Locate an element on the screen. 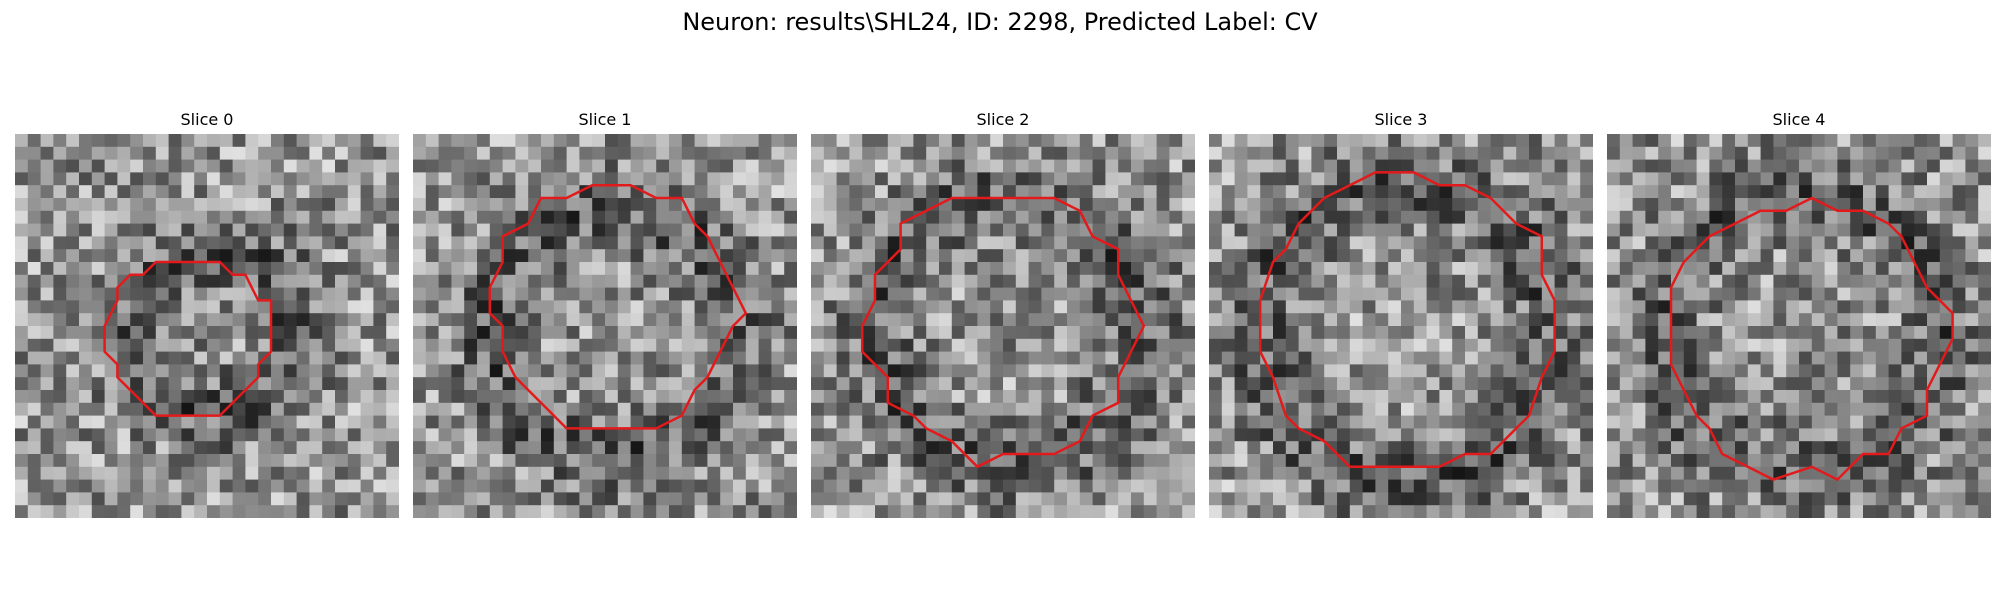  slice-panel-4: Slice 4 is located at coordinates (1799, 316).